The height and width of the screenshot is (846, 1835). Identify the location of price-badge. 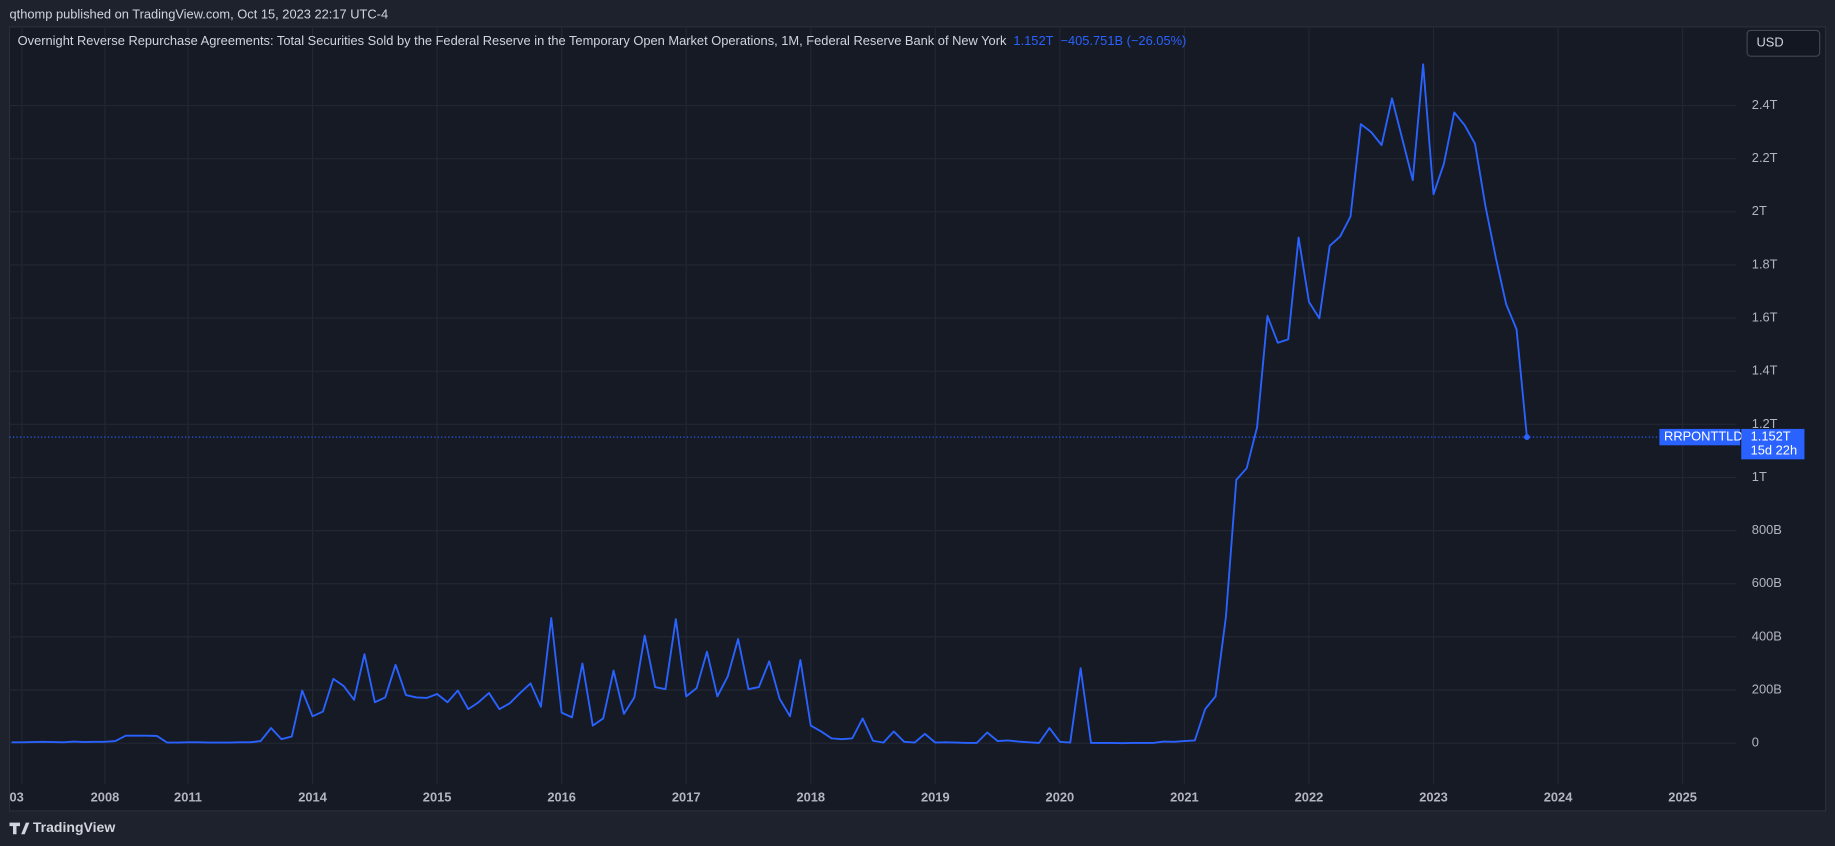
(1773, 444).